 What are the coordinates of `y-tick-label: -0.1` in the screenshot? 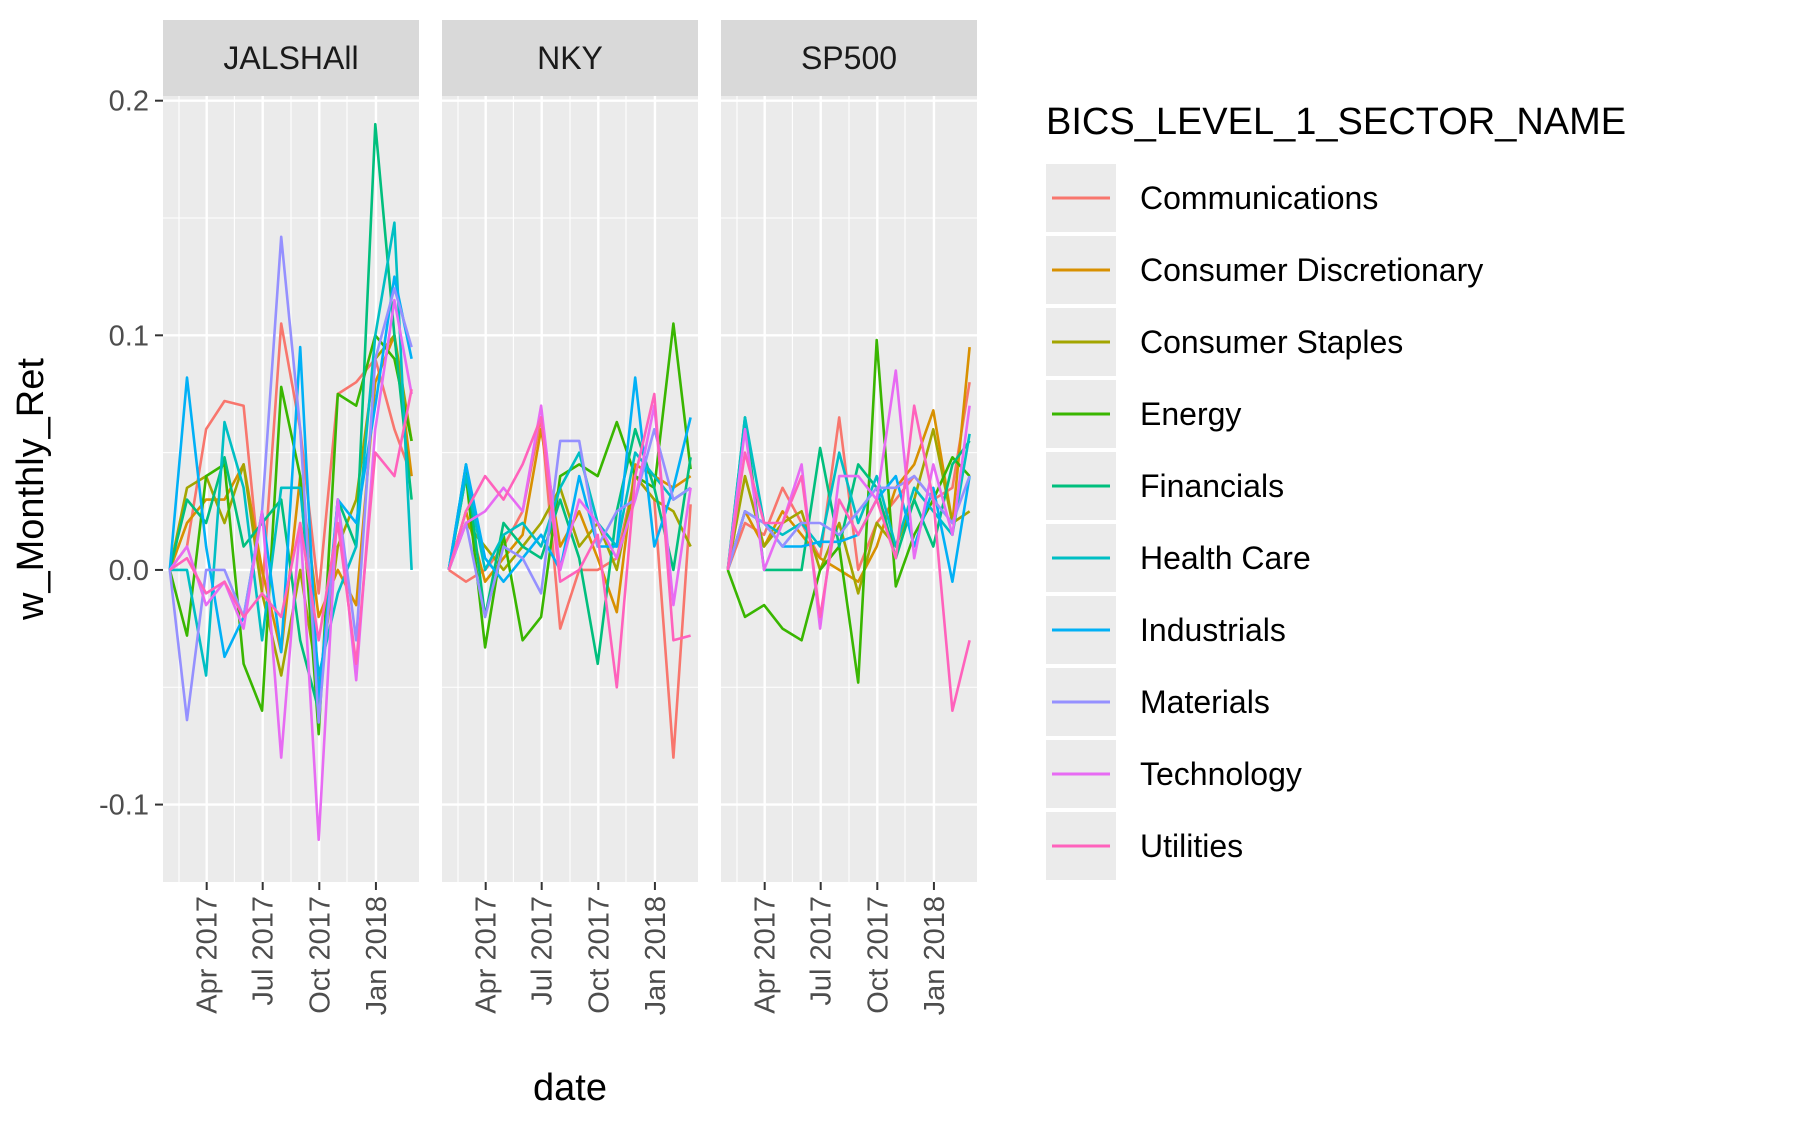 It's located at (124, 806).